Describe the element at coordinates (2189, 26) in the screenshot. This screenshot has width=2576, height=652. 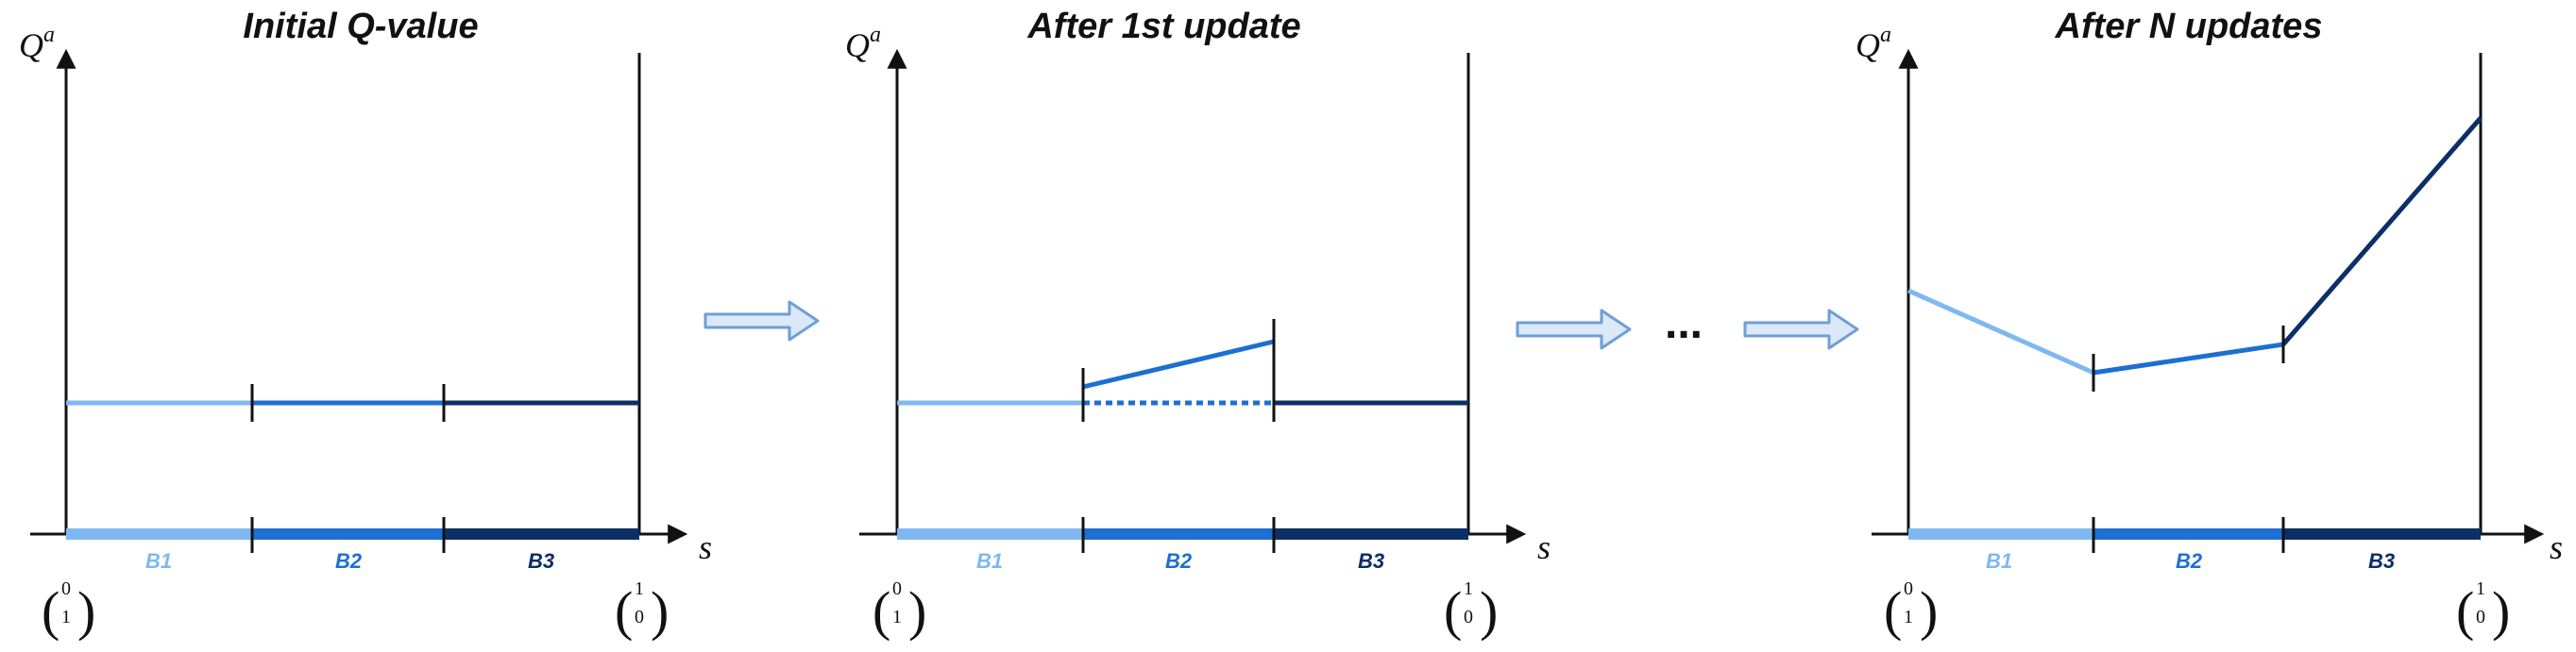
I see `panel-title: After N updates` at that location.